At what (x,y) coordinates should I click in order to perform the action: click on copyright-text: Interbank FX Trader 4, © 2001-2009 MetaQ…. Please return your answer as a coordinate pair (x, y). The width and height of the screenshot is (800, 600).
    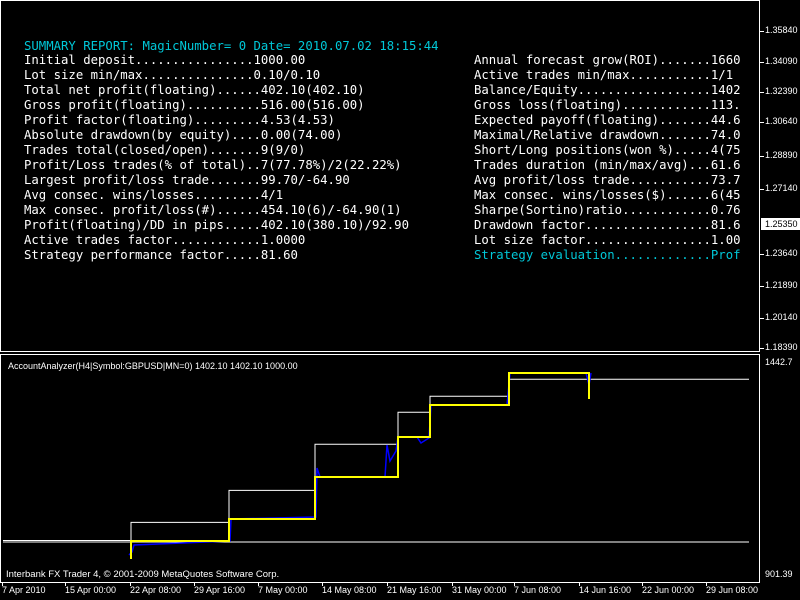
    Looking at the image, I should click on (143, 574).